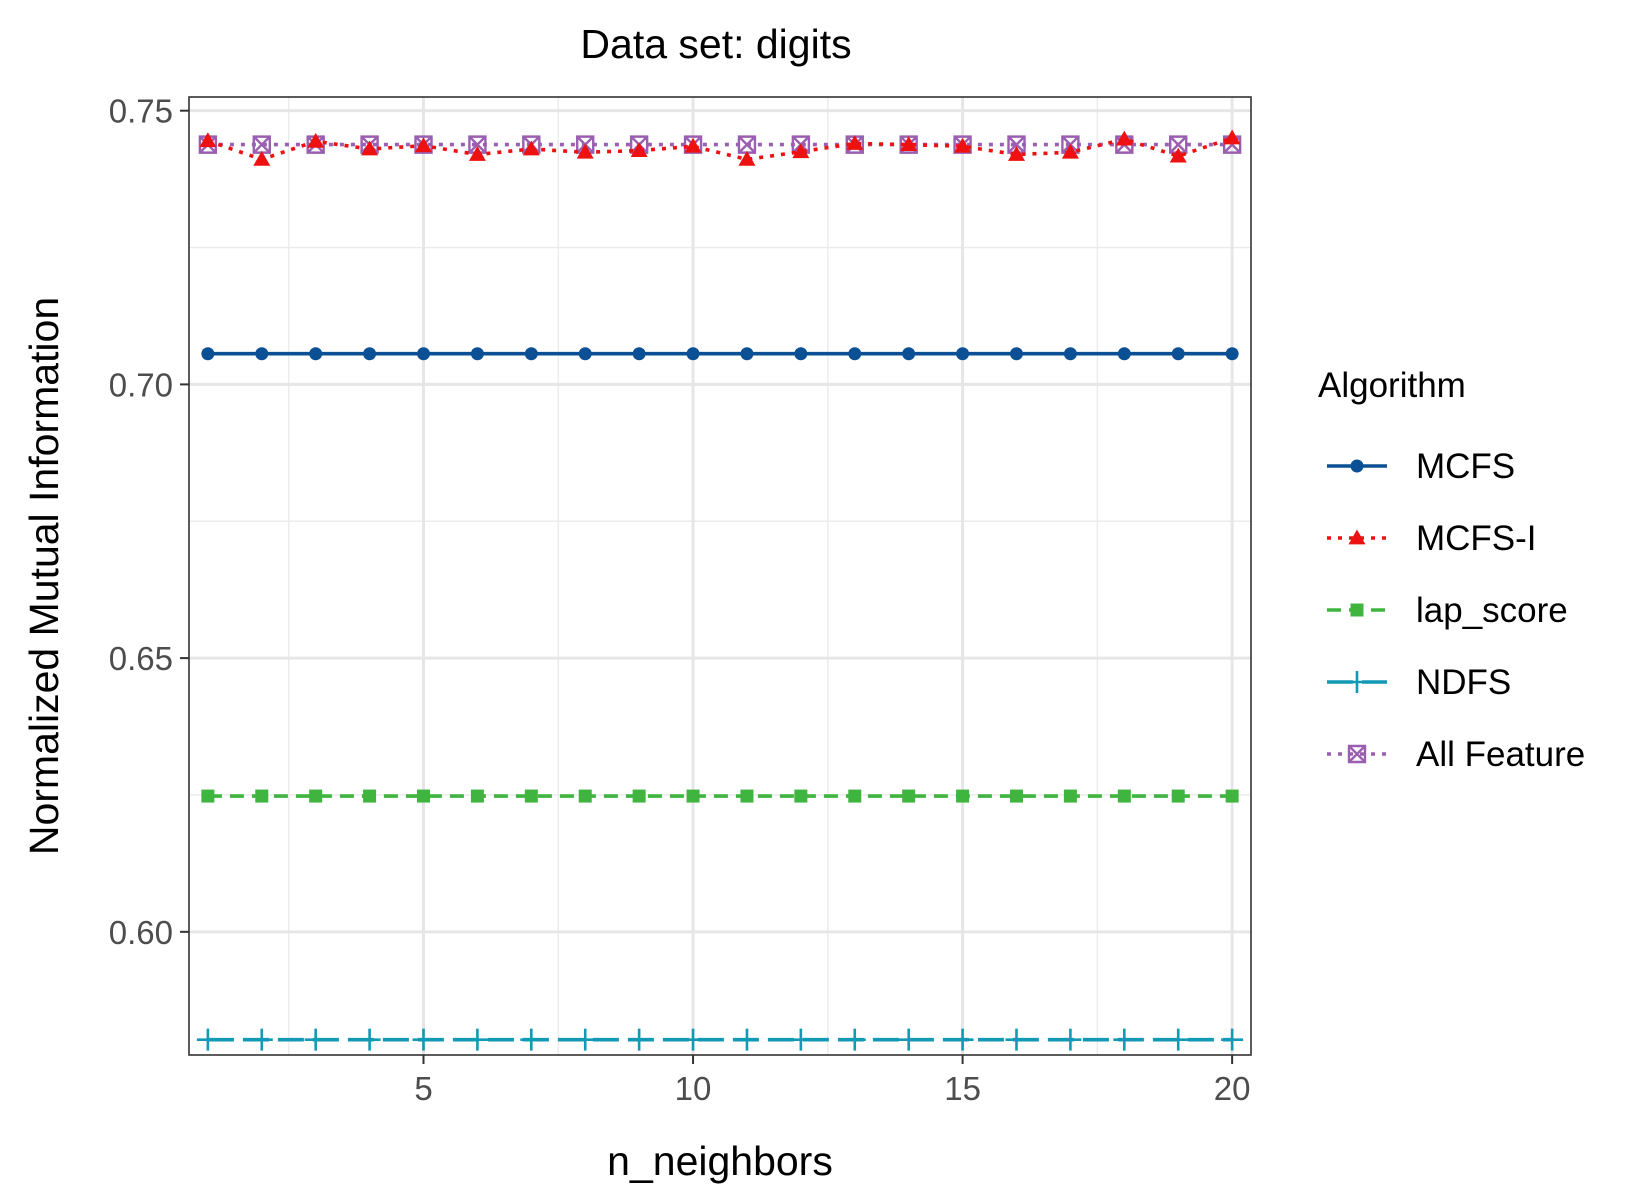  I want to click on x-axis-title: n_neighbors, so click(720, 1161).